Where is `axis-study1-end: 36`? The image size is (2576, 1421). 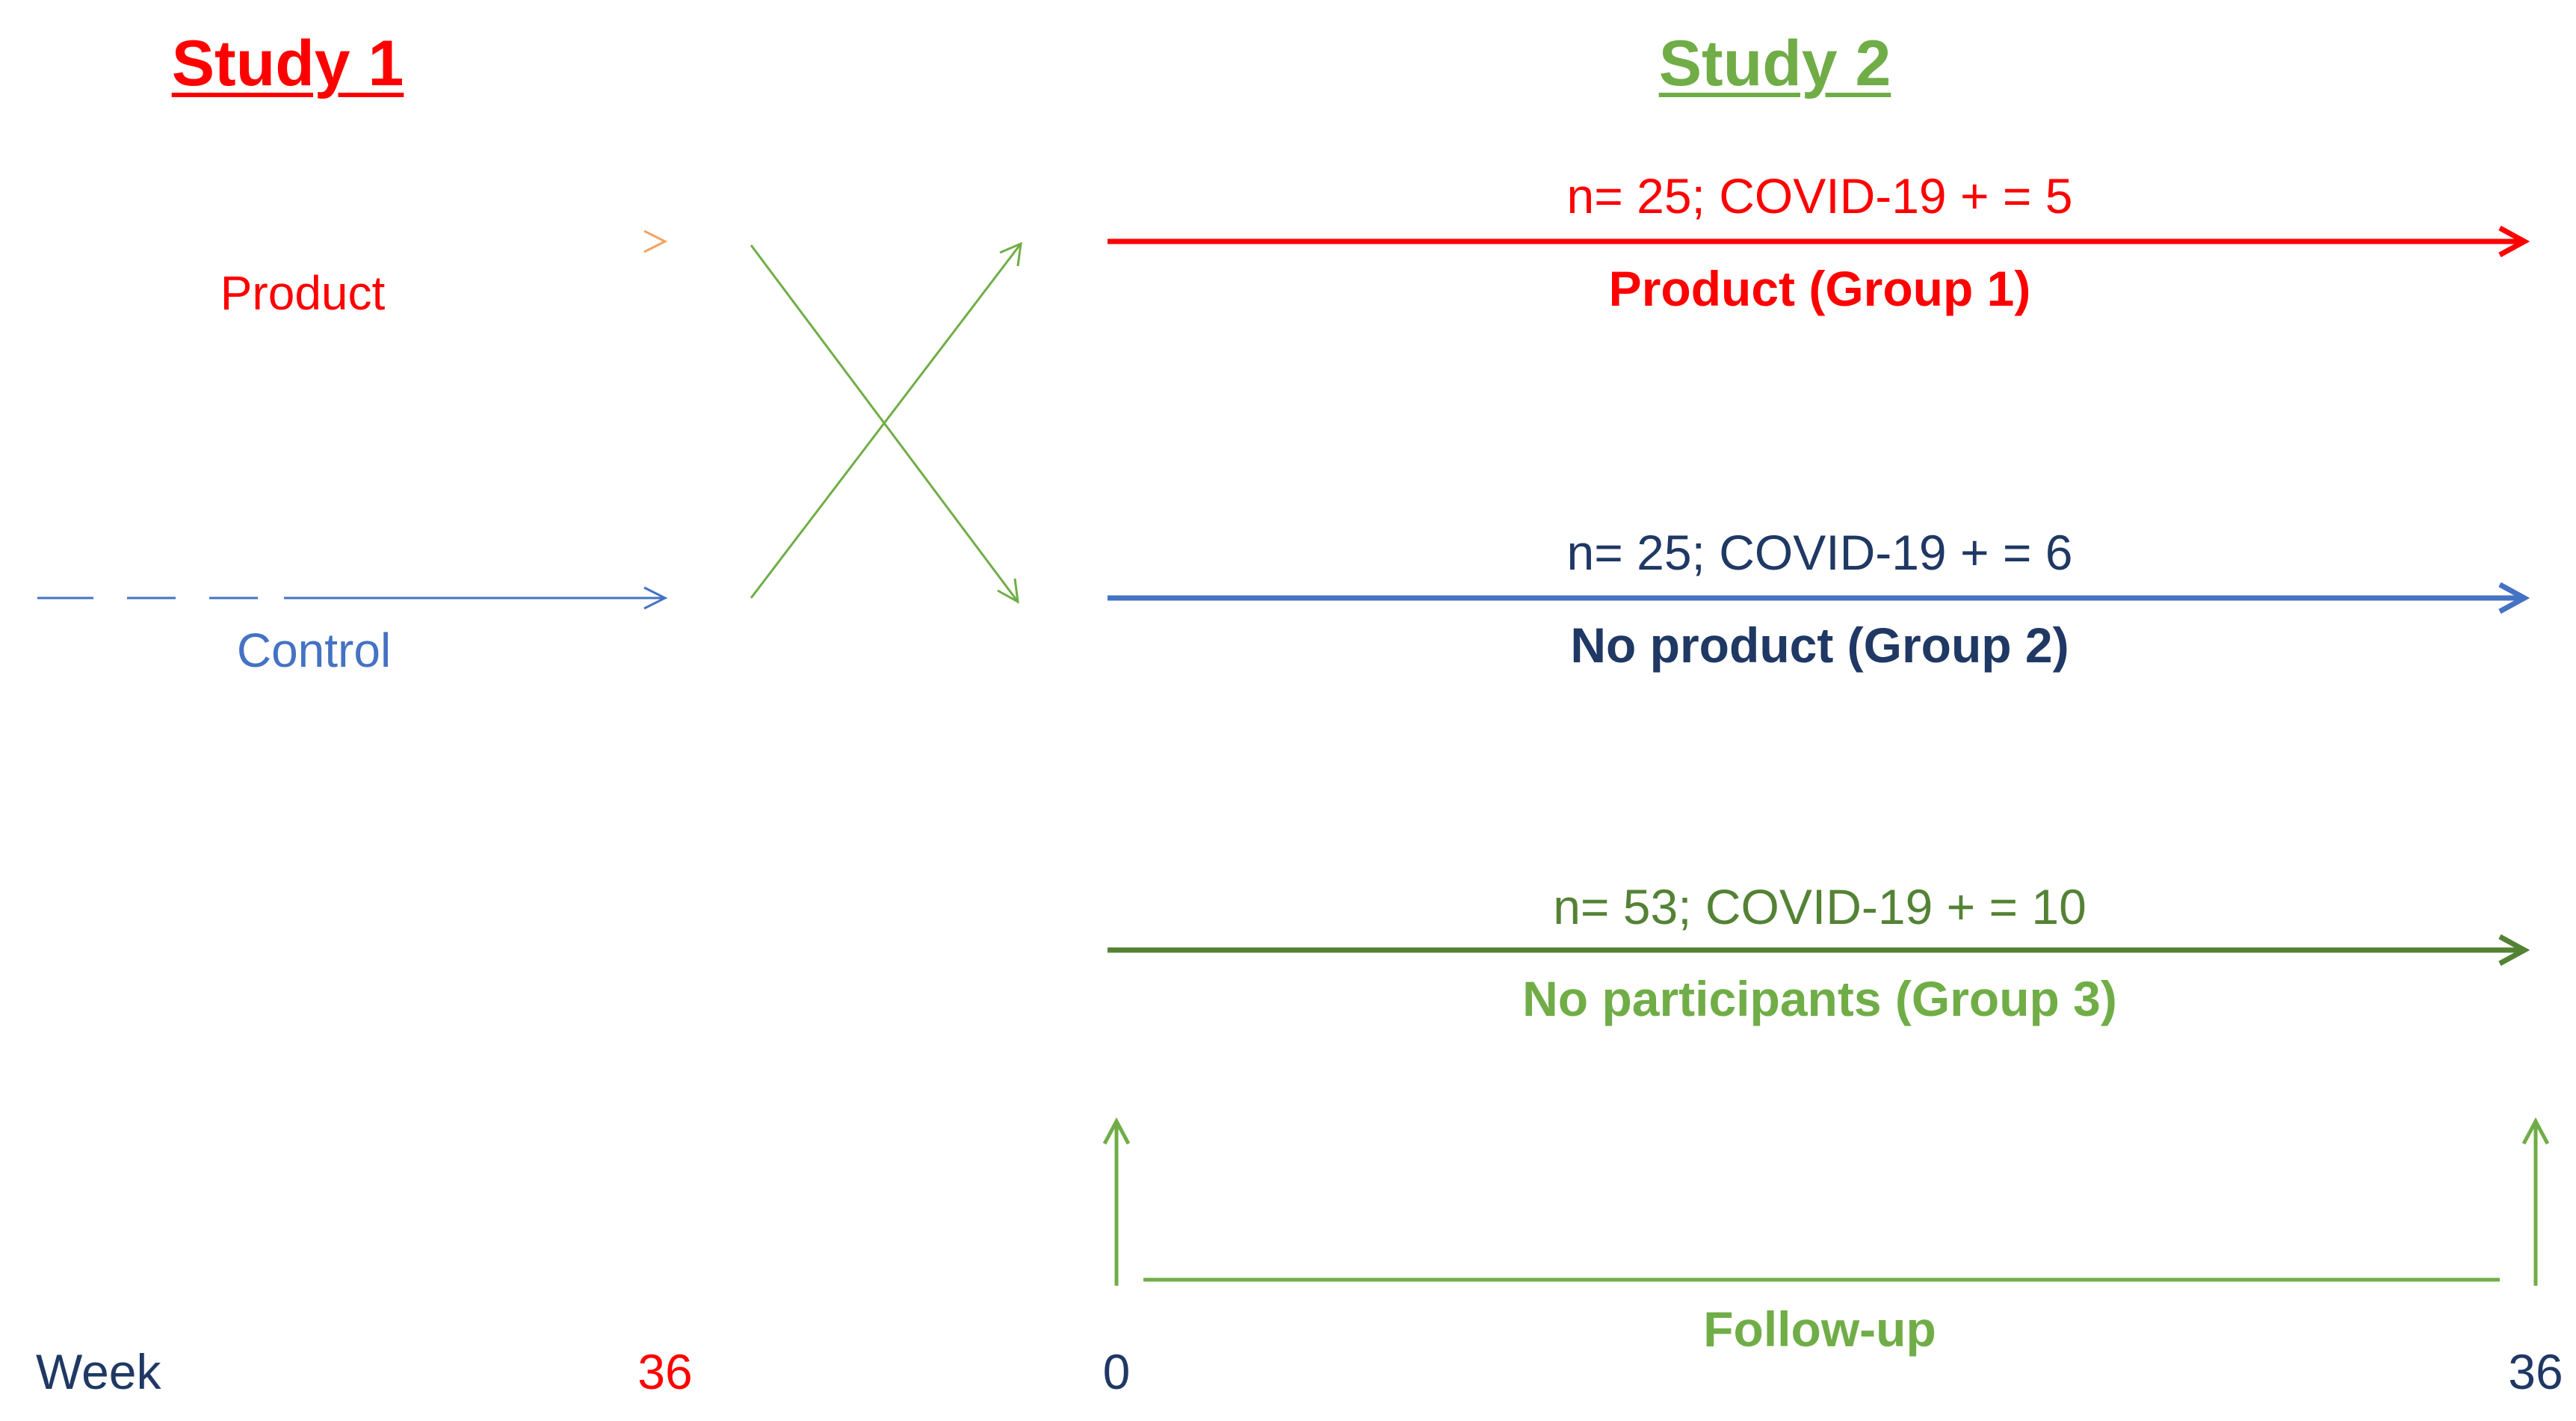
axis-study1-end: 36 is located at coordinates (665, 1371).